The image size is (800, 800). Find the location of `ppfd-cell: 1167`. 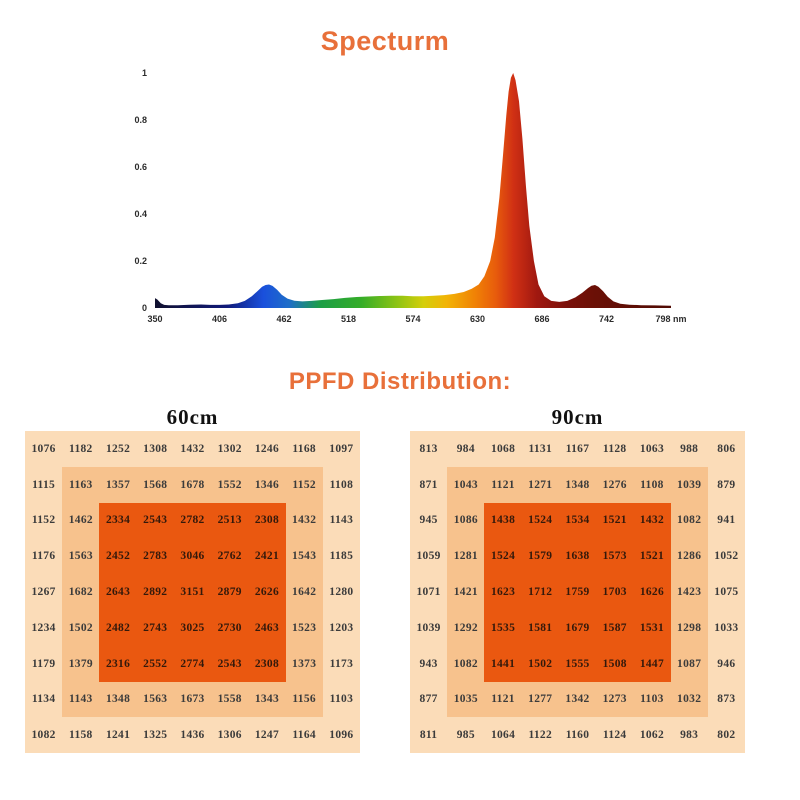

ppfd-cell: 1167 is located at coordinates (577, 449).